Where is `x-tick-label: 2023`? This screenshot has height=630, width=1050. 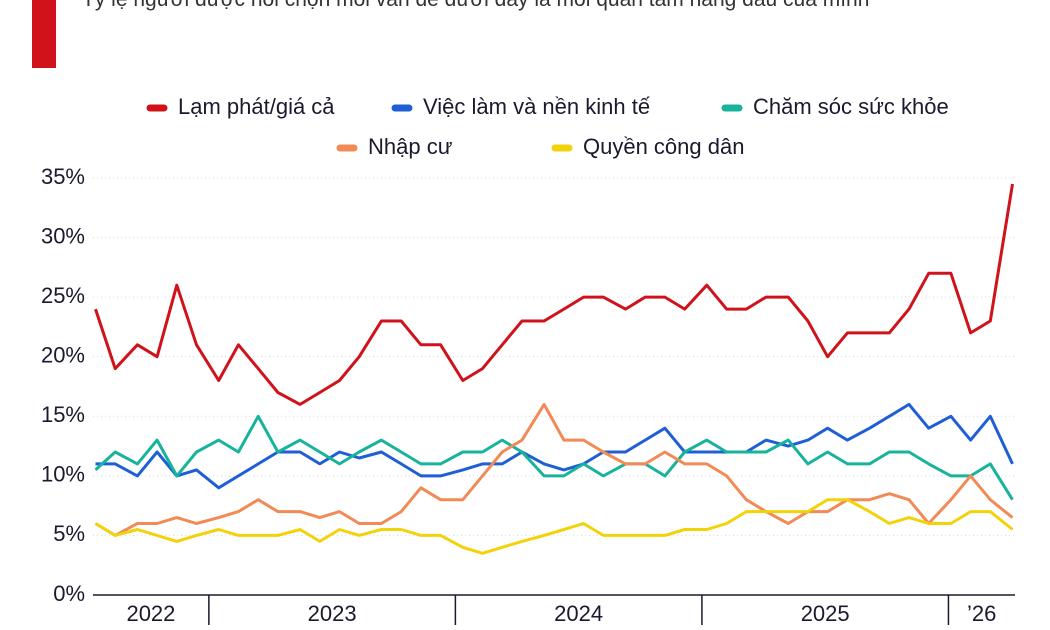
x-tick-label: 2023 is located at coordinates (332, 613).